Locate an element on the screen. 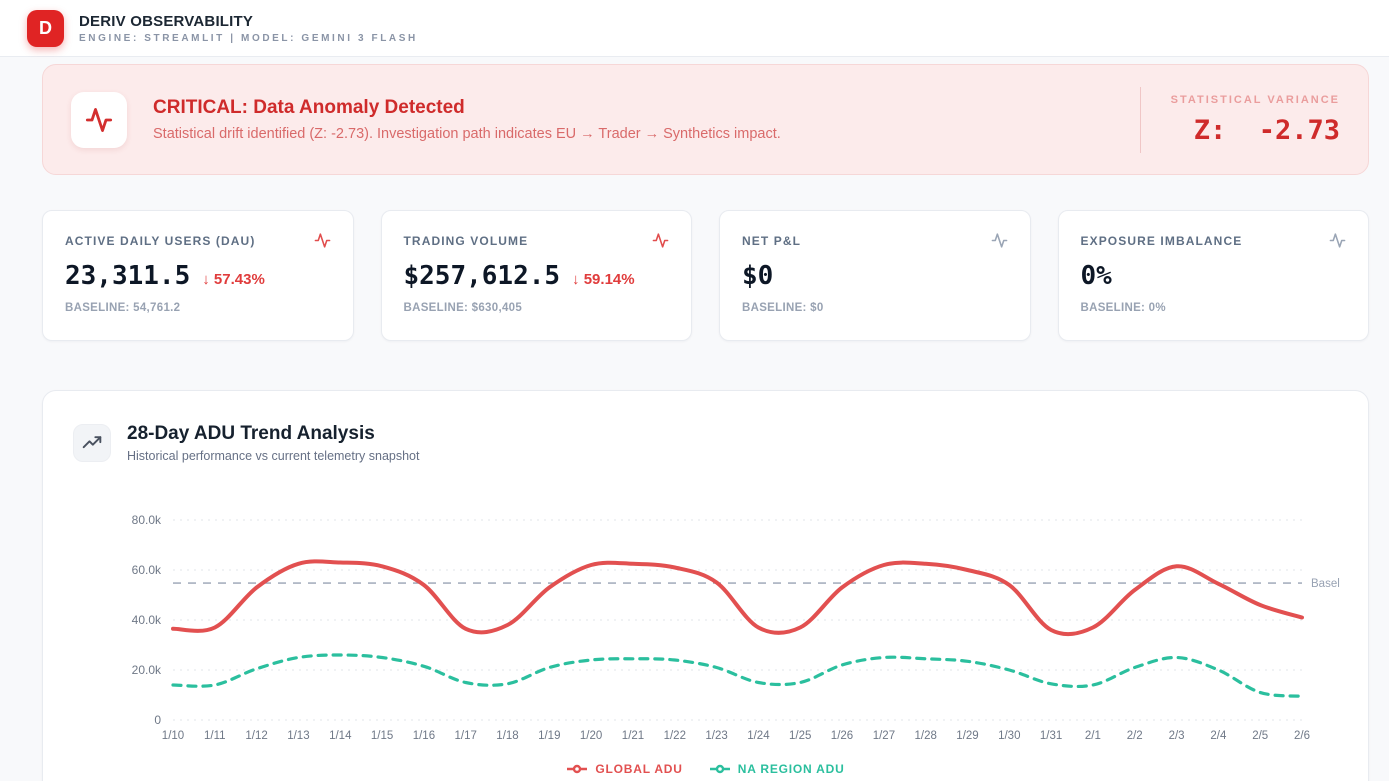 The height and width of the screenshot is (781, 1389). alert-icon-box is located at coordinates (99, 119).